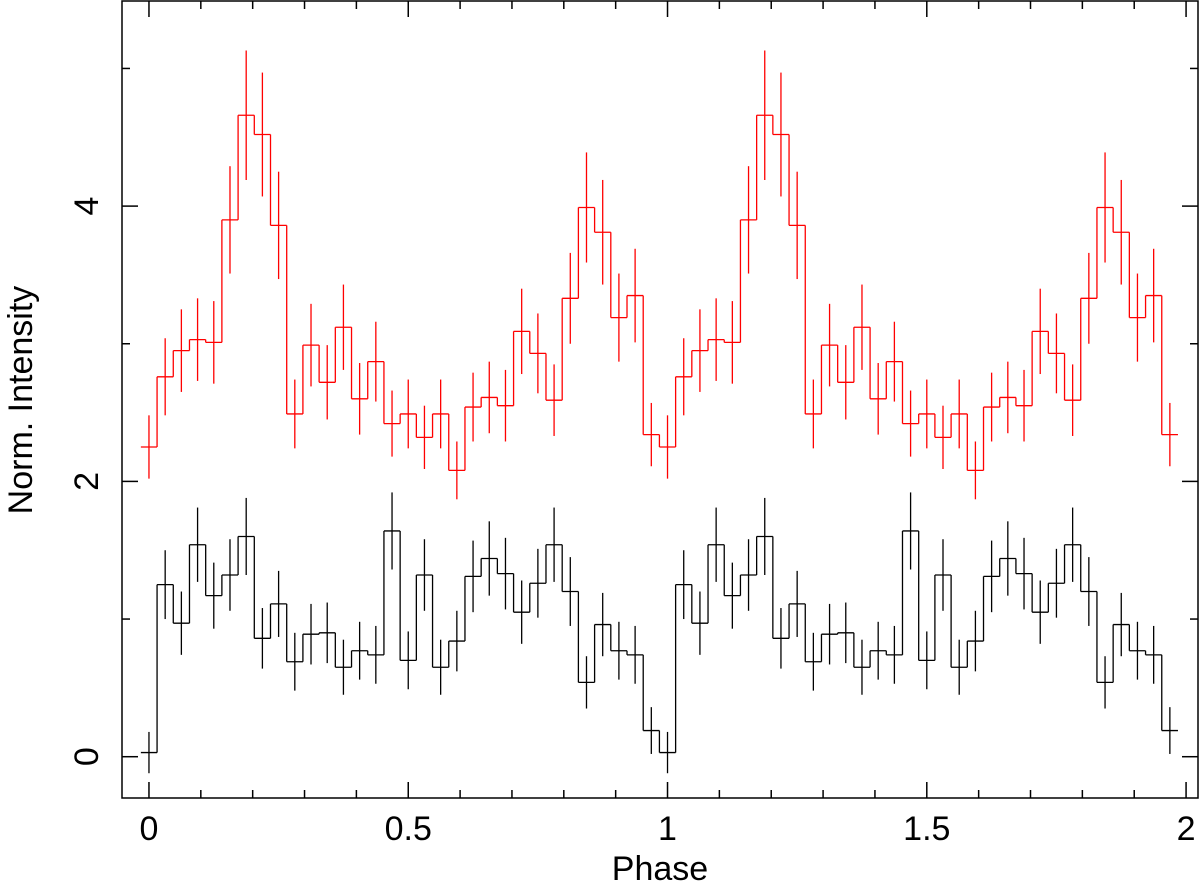 This screenshot has height=893, width=1200. What do you see at coordinates (660, 869) in the screenshot?
I see `x-axis-label: Phase` at bounding box center [660, 869].